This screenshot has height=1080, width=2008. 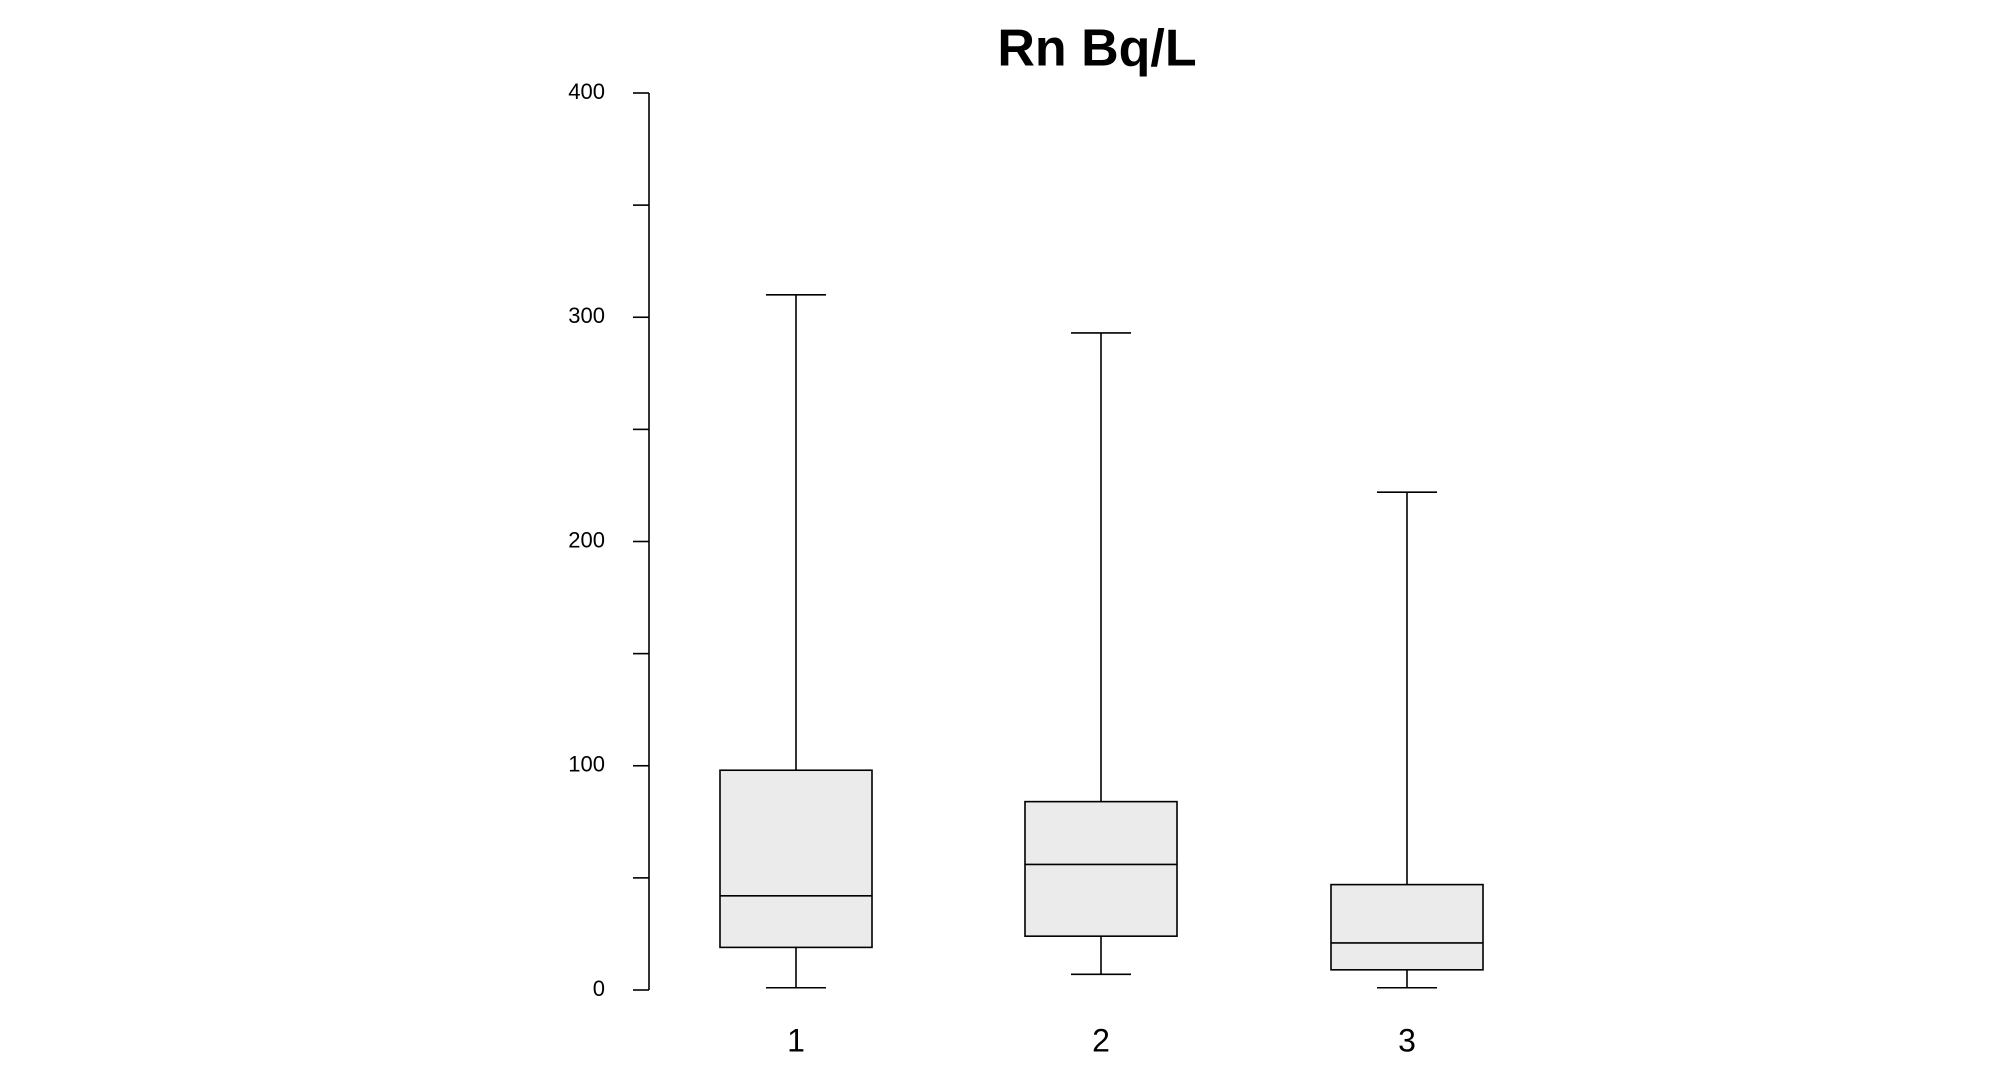 What do you see at coordinates (1096, 49) in the screenshot?
I see `chart-title: Rn Bq/L` at bounding box center [1096, 49].